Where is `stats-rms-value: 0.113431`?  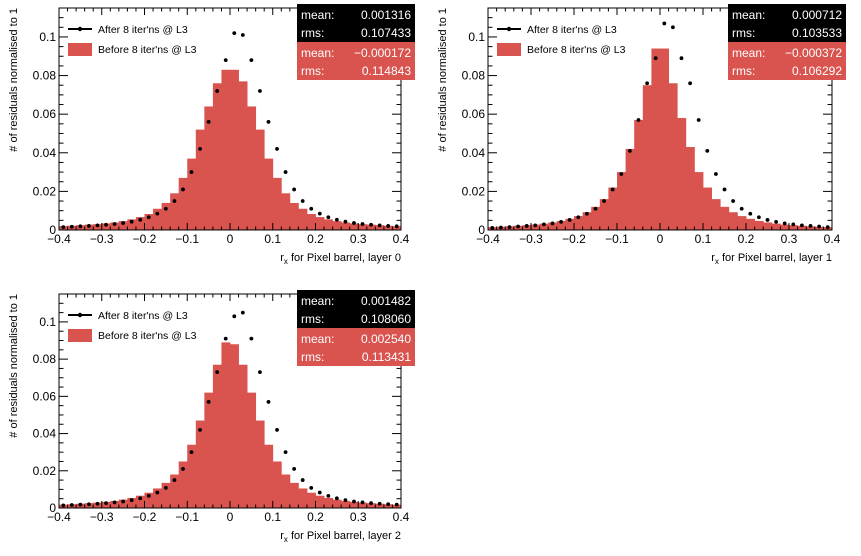 stats-rms-value: 0.113431 is located at coordinates (386, 357).